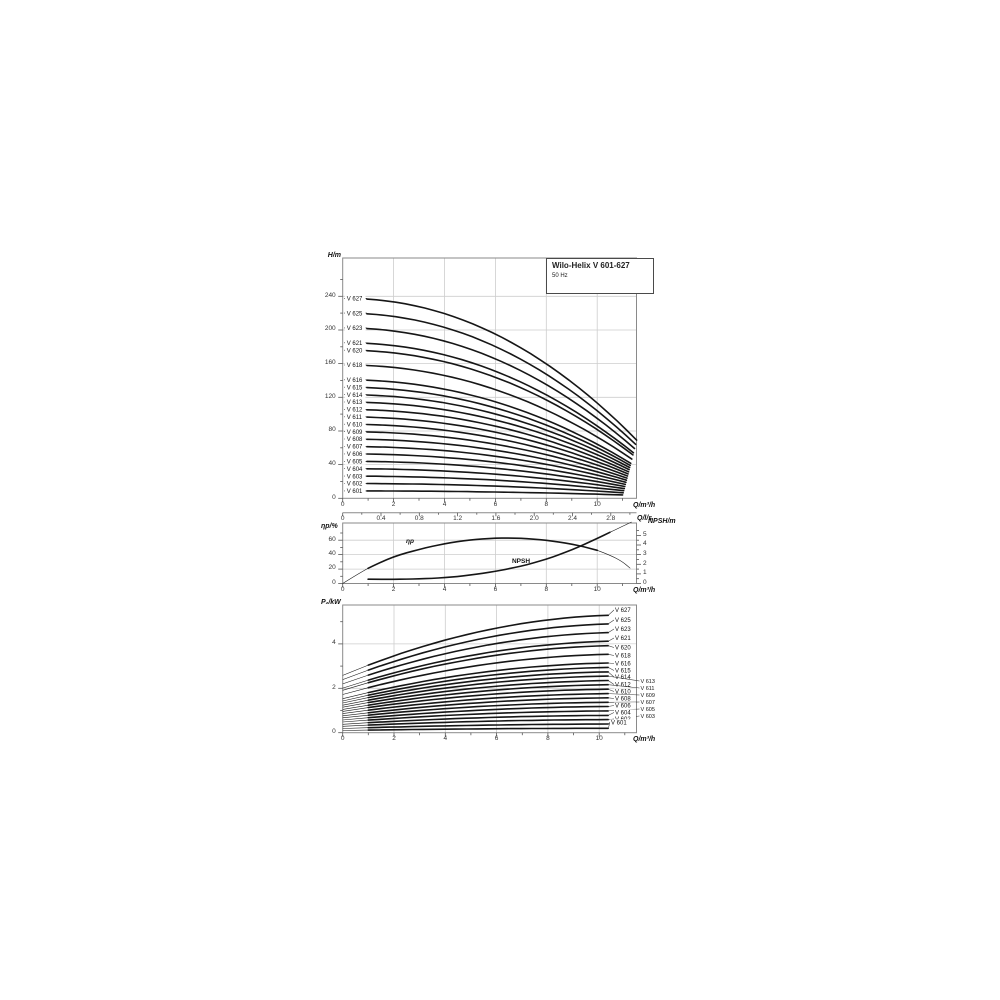  I want to click on power-series-label: V 603, so click(648, 717).